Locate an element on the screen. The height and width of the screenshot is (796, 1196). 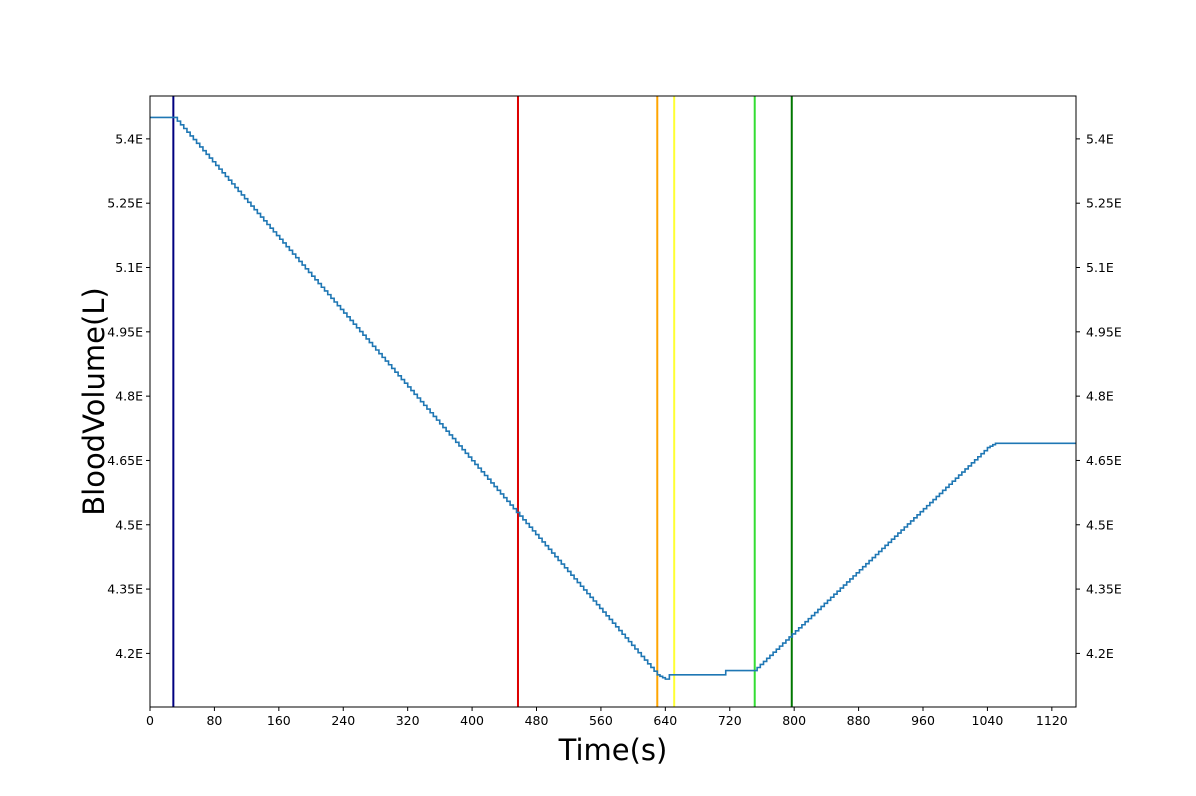
y-tick-label-left: 5.25E is located at coordinates (125, 203).